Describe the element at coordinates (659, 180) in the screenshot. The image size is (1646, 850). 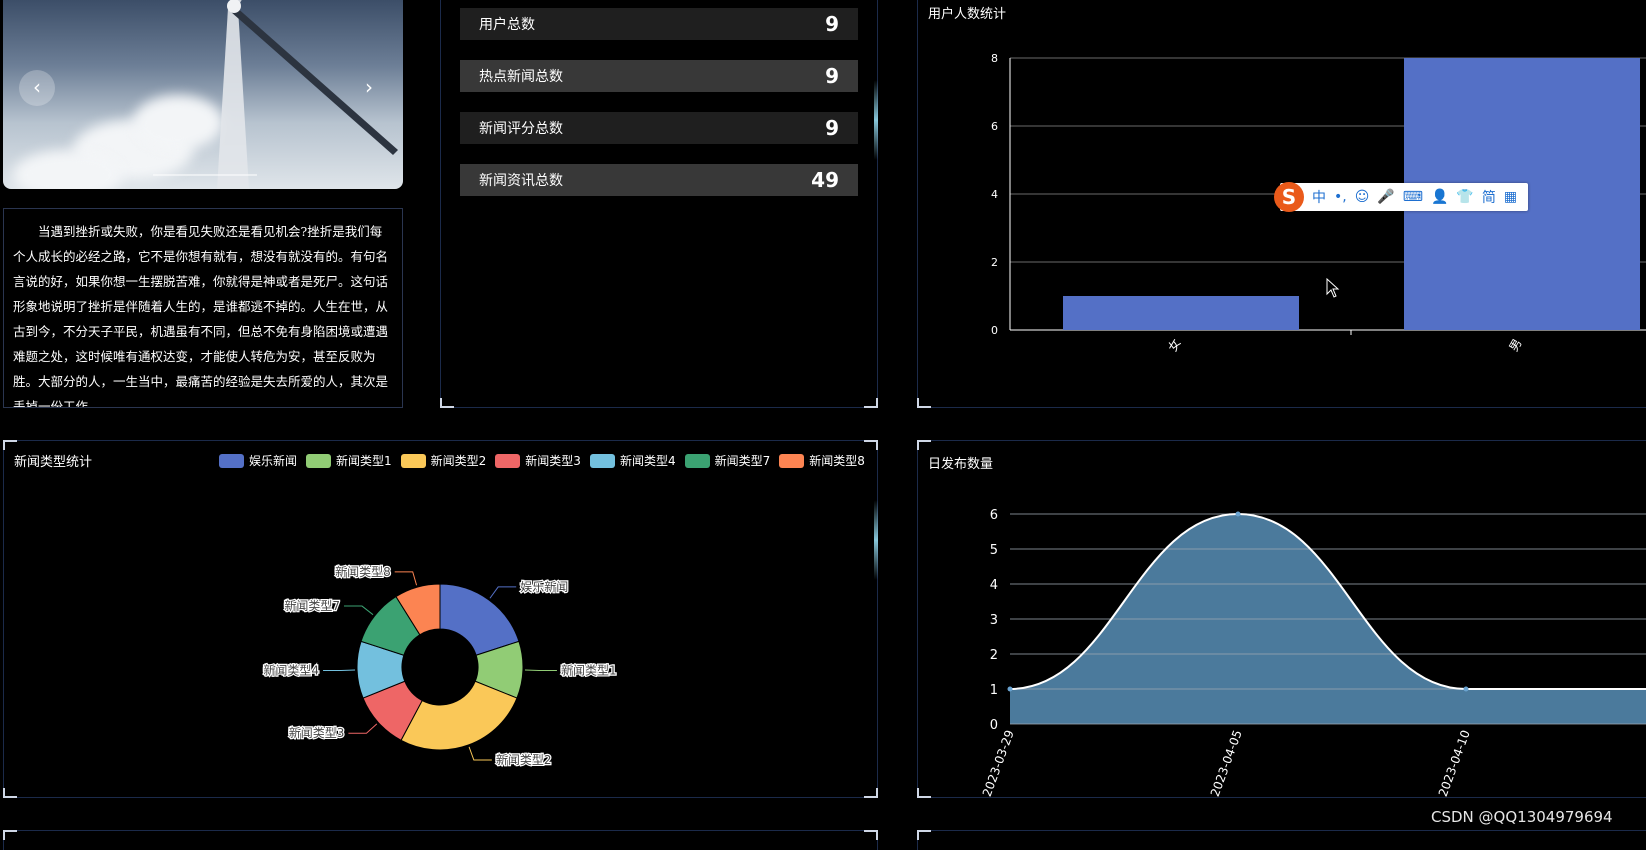
I see `stat-news-info-total: 新闻资讯总数 49` at that location.